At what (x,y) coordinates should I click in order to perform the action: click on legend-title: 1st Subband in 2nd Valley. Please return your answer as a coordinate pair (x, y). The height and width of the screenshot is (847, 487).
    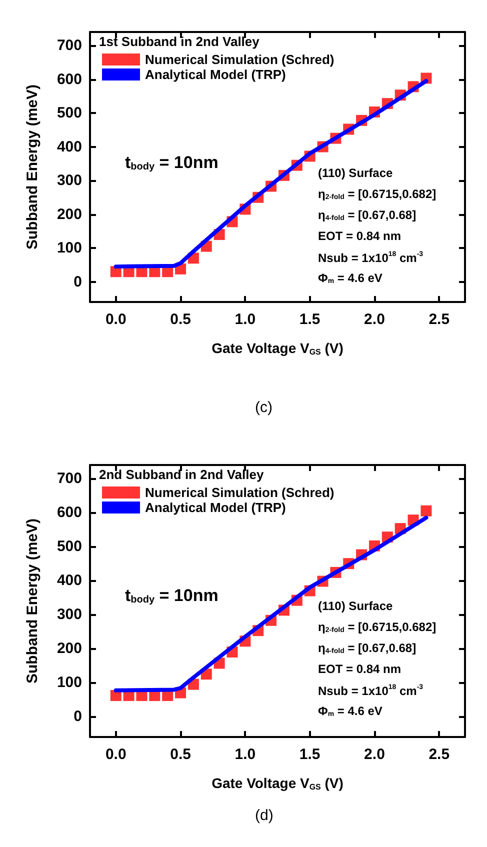
    Looking at the image, I should click on (179, 41).